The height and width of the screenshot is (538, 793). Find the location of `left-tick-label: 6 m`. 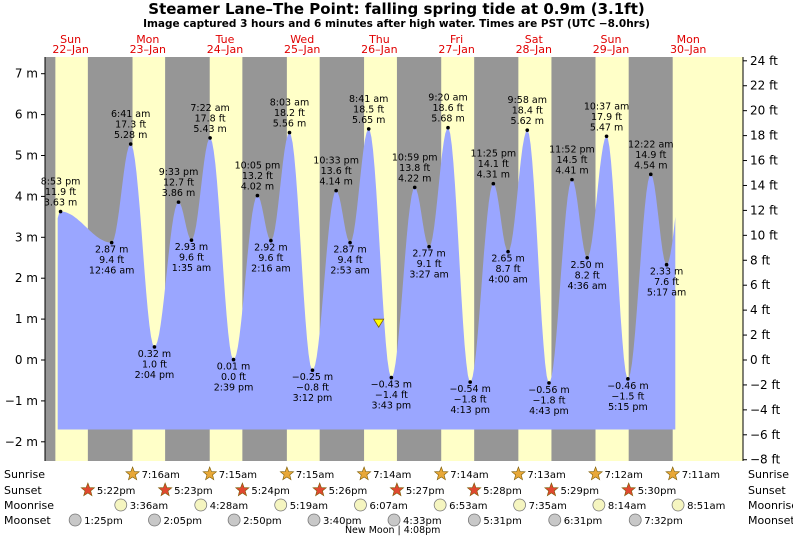

left-tick-label: 6 m is located at coordinates (26, 115).